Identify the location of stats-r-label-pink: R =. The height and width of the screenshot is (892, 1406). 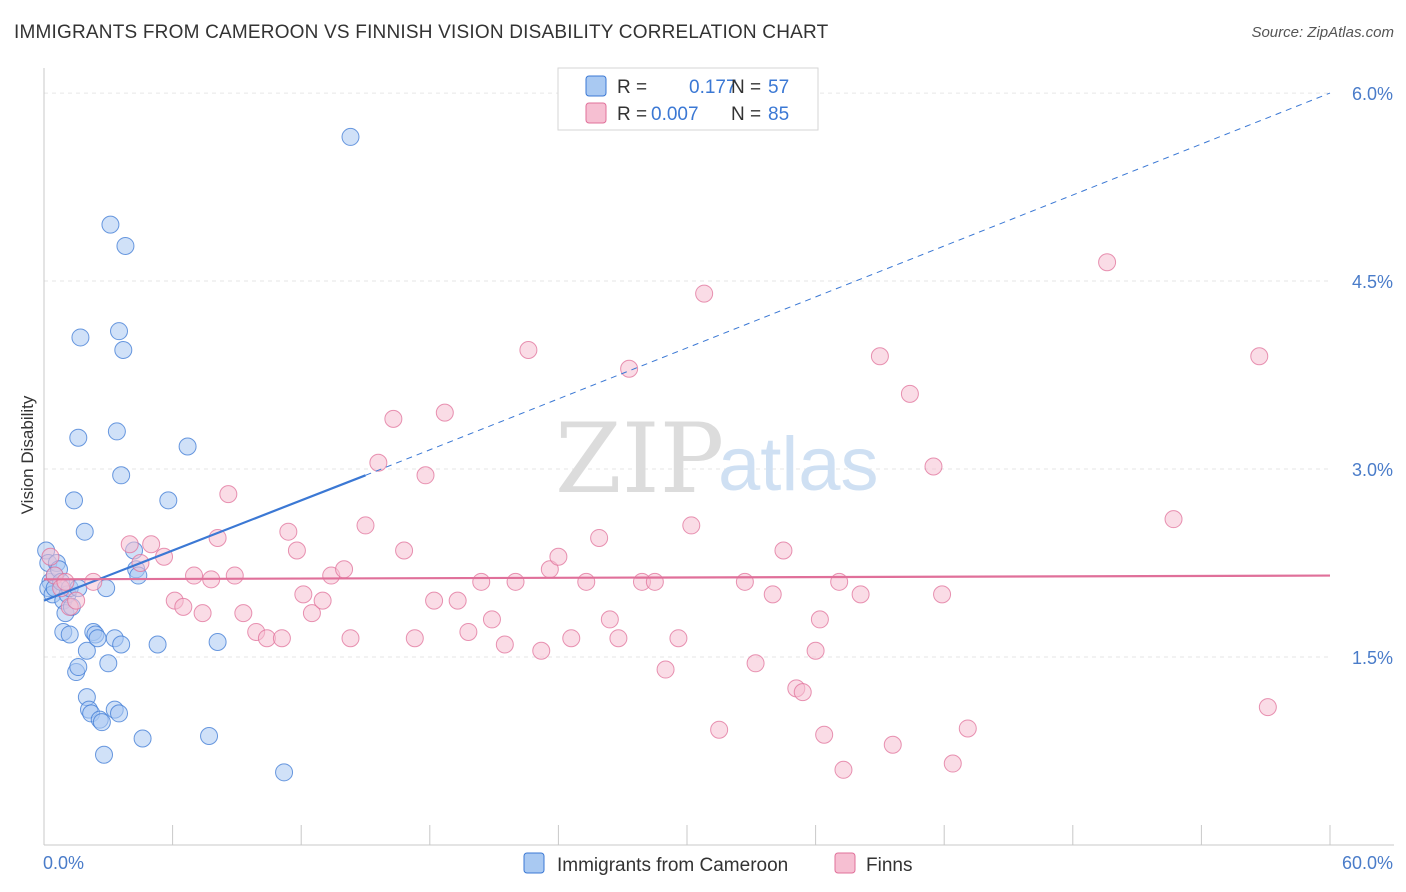
(632, 114).